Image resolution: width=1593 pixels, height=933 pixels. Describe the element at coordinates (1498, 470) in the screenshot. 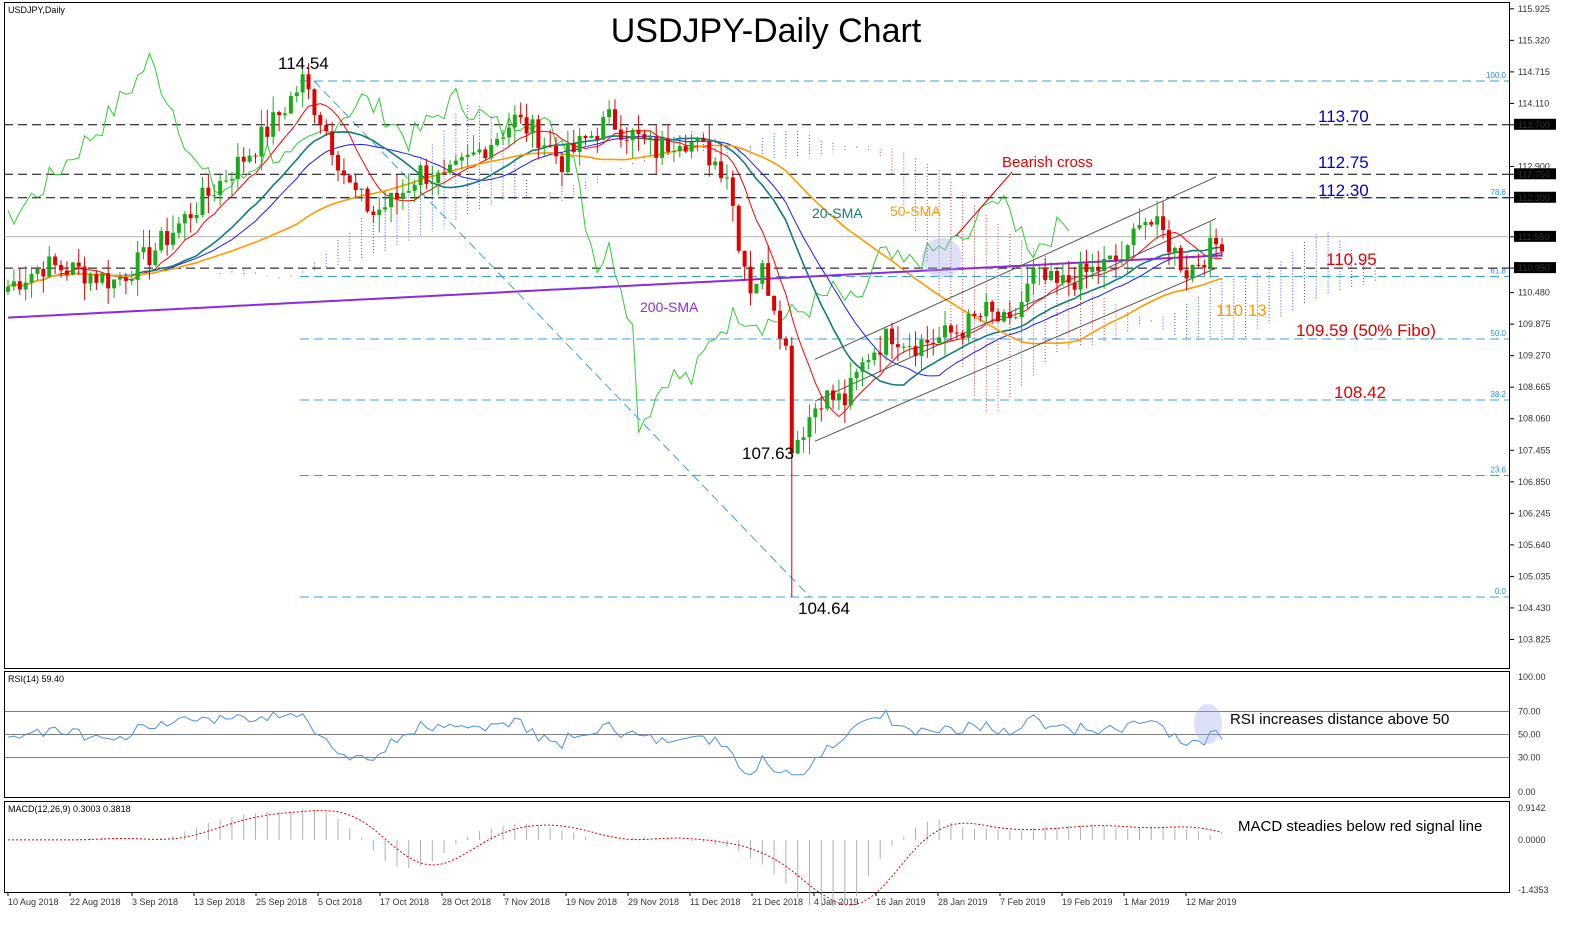

I see `fib-level-label: 23.6` at that location.